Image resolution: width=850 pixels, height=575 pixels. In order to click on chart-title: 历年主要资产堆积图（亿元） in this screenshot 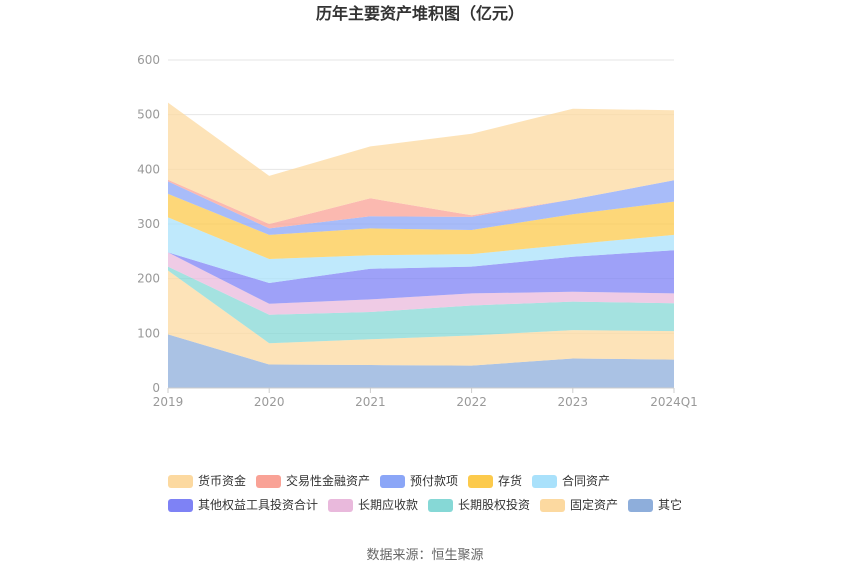, I will do `click(420, 13)`.